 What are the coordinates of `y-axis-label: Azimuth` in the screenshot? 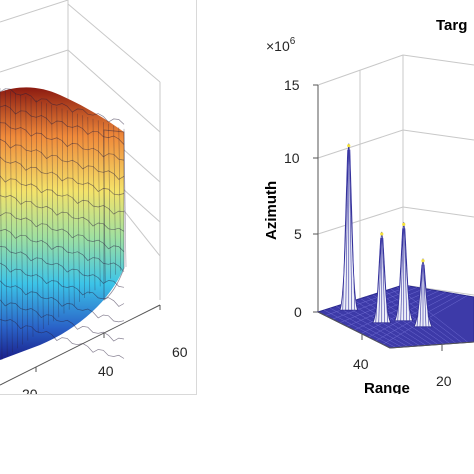 It's located at (271, 210).